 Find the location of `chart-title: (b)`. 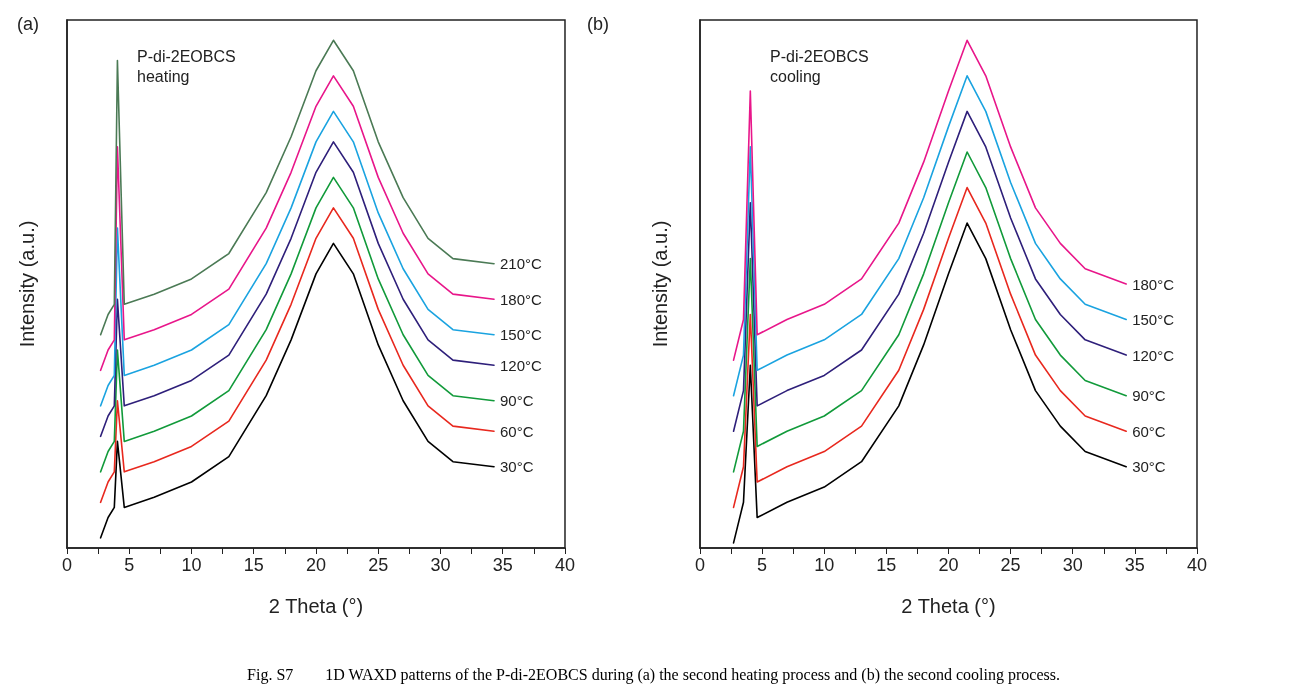

chart-title: (b) is located at coordinates (598, 24).